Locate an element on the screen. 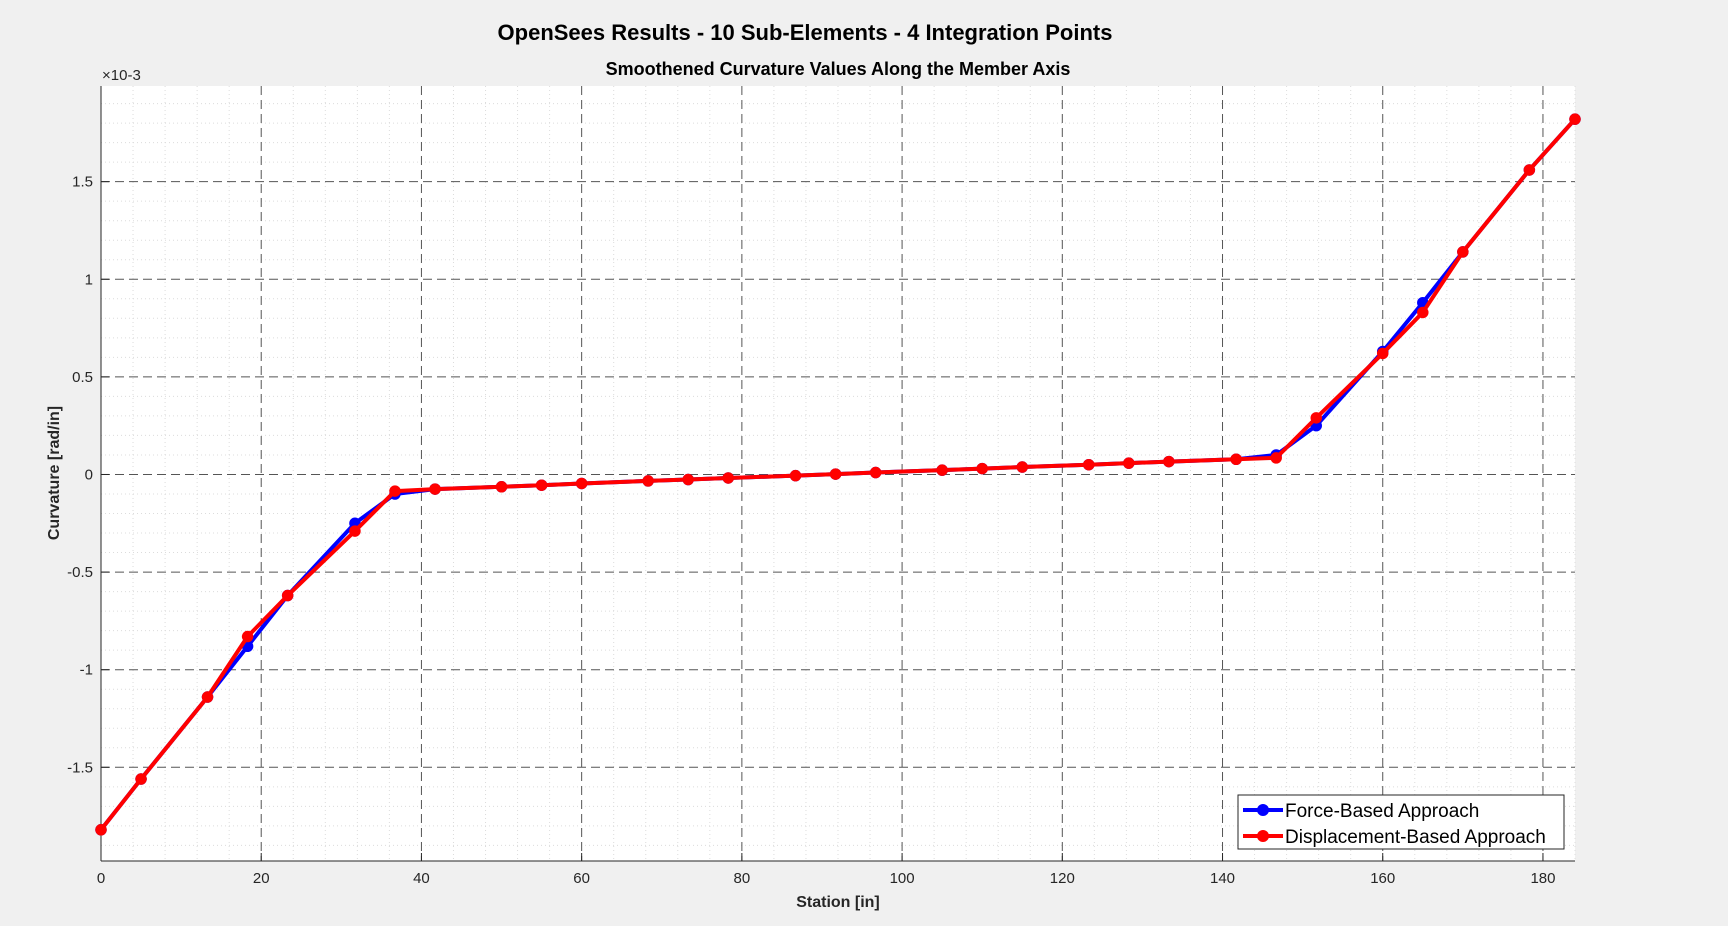 The image size is (1728, 926). x-tick-label: 0 is located at coordinates (101, 878).